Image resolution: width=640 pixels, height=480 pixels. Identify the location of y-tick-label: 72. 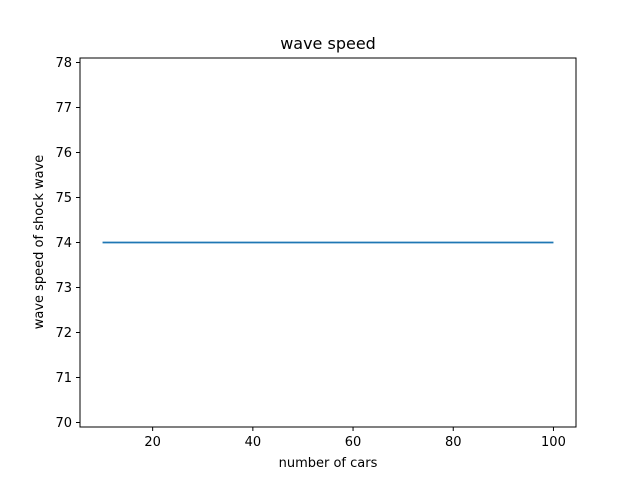
(63, 333).